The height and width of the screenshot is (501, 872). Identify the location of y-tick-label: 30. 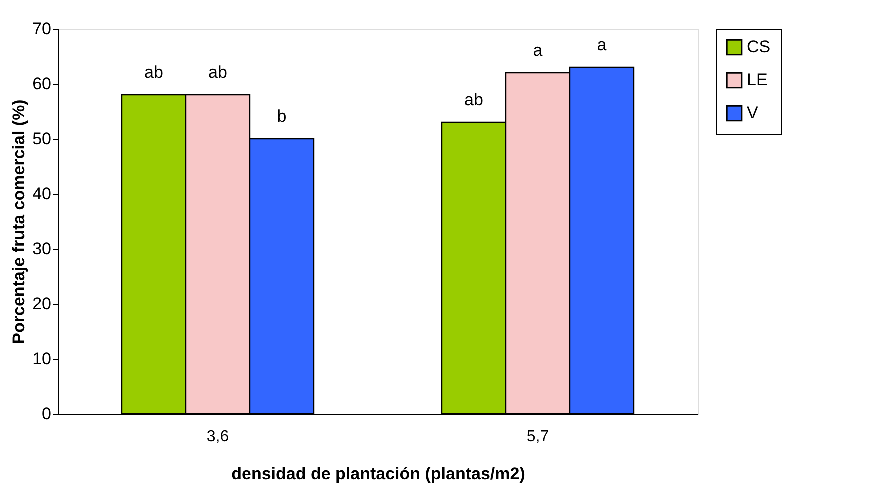
(42, 249).